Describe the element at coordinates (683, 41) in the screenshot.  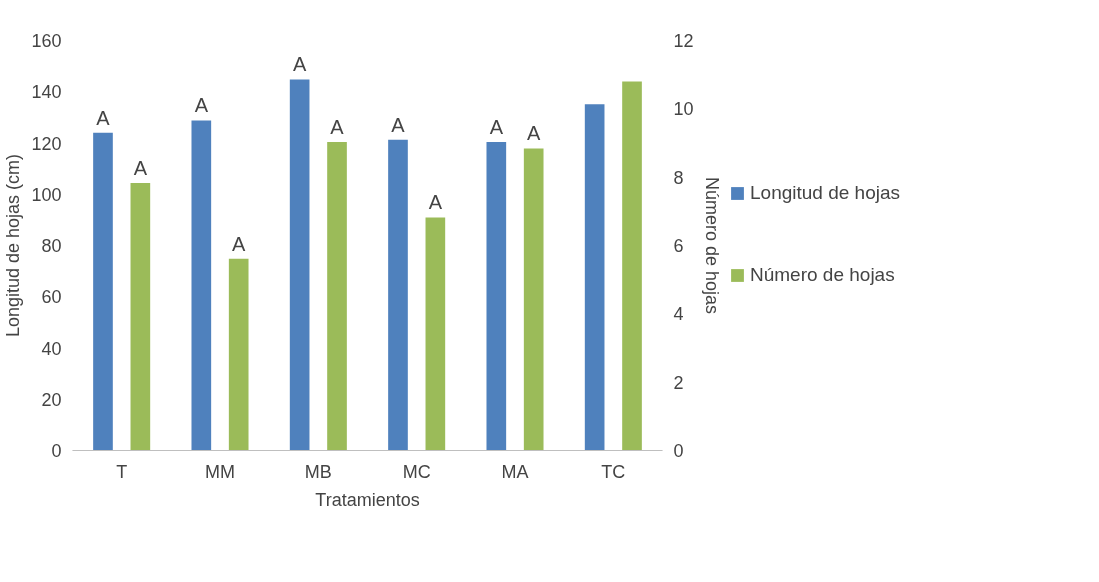
I see `y2-tick-label: 12` at that location.